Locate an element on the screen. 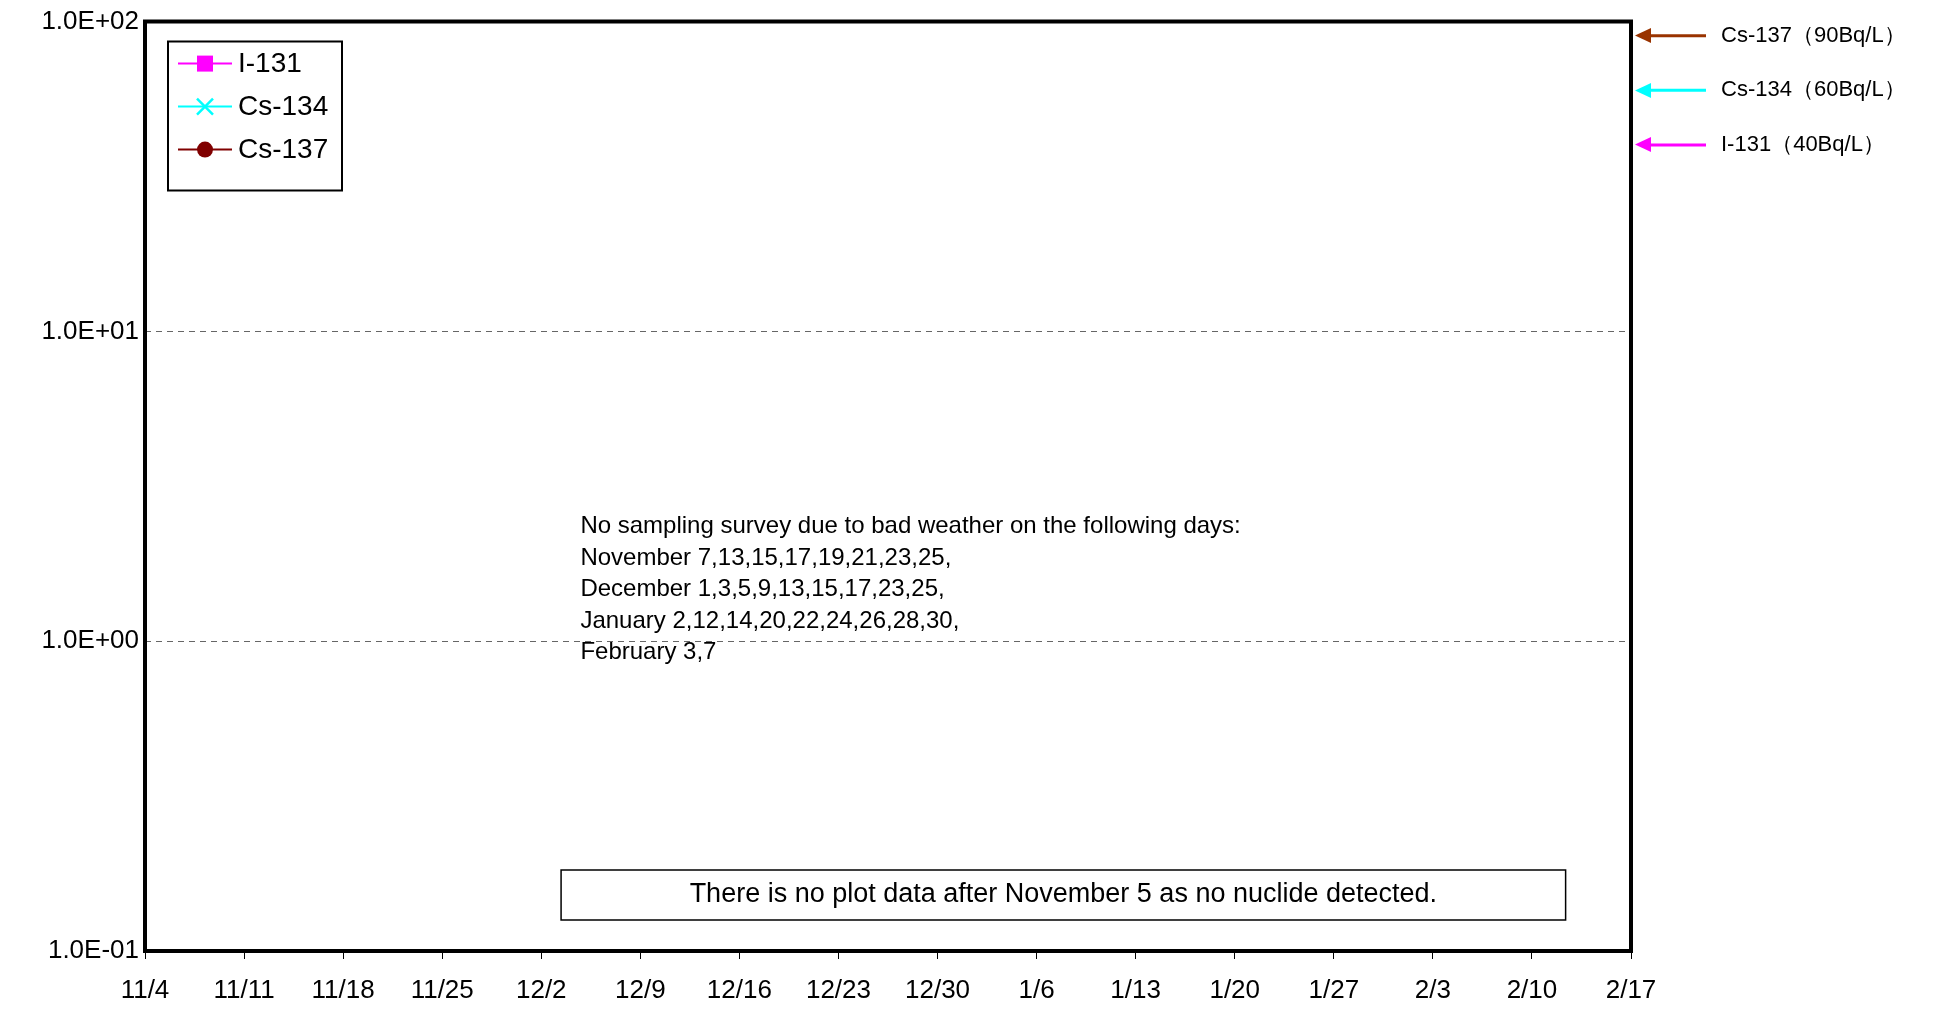  x-tick-label: 12/2 is located at coordinates (541, 988).